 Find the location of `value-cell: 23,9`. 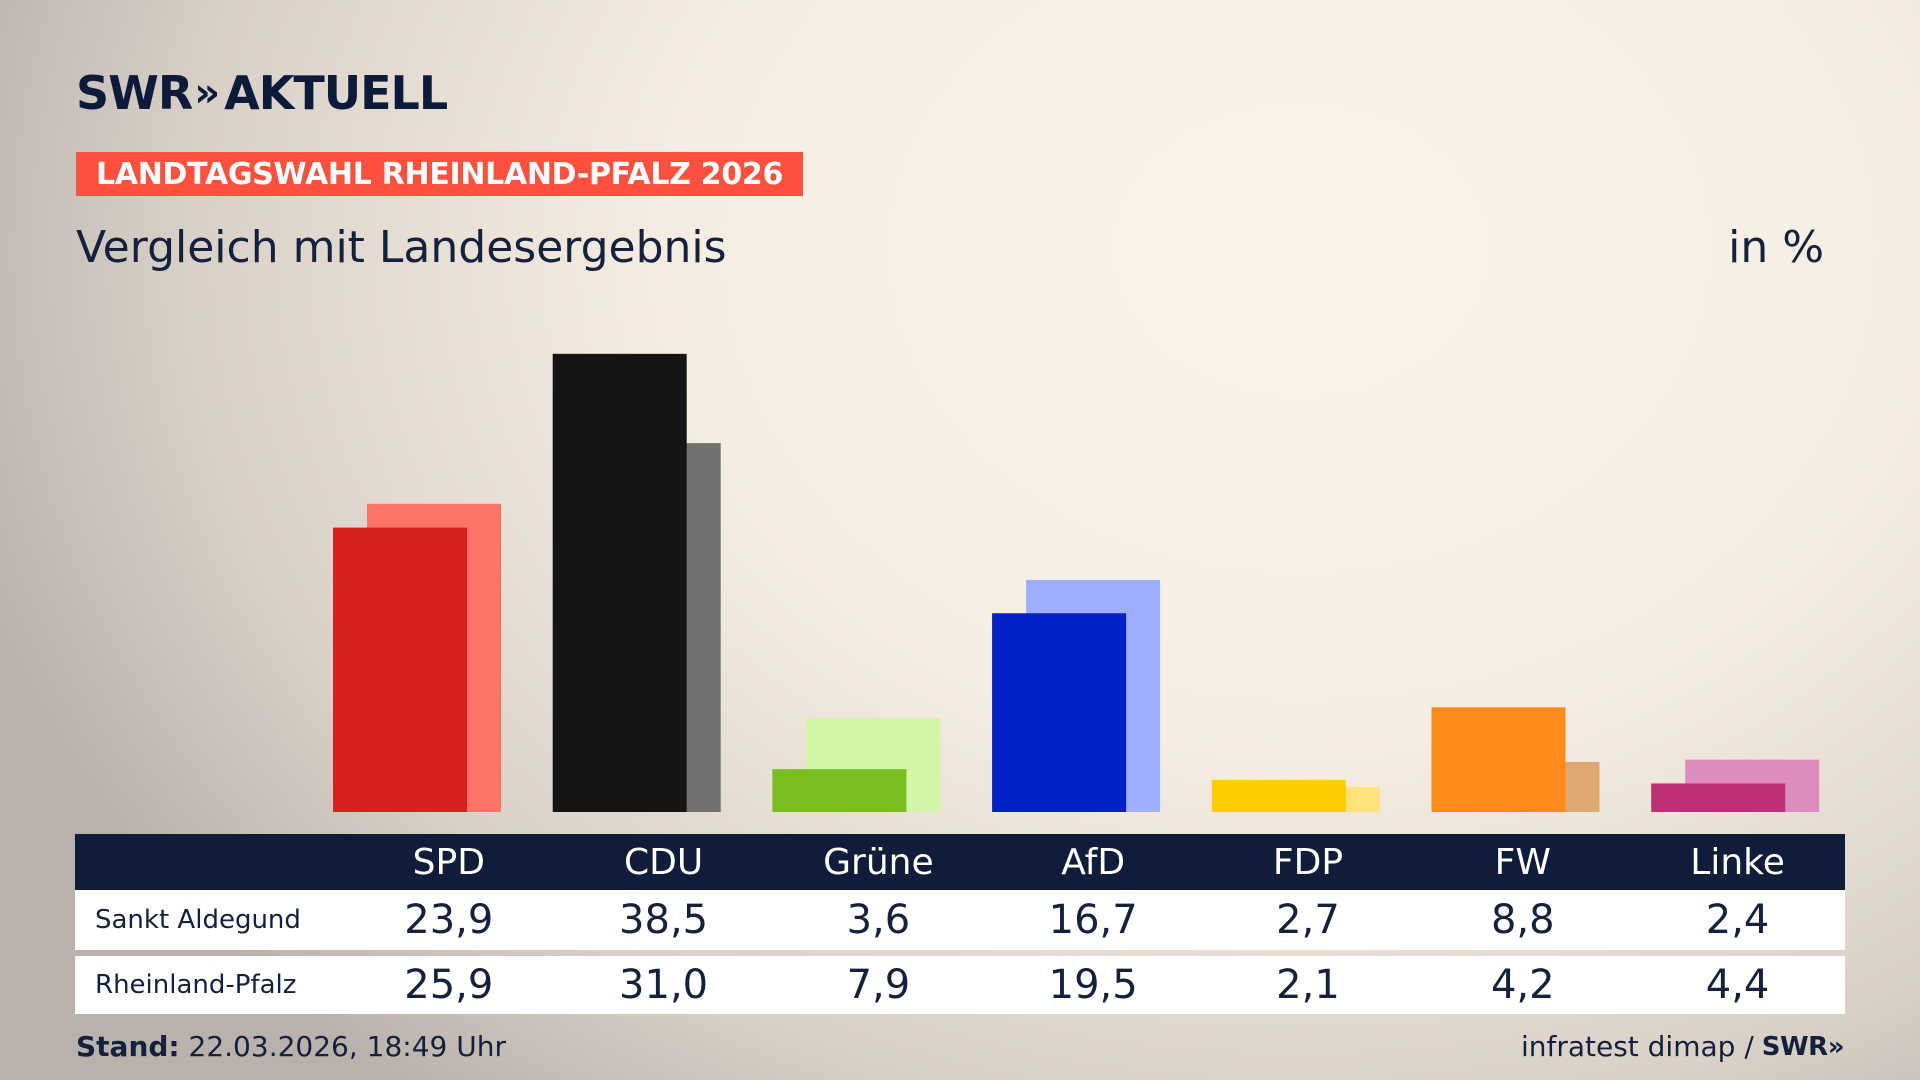

value-cell: 23,9 is located at coordinates (449, 920).